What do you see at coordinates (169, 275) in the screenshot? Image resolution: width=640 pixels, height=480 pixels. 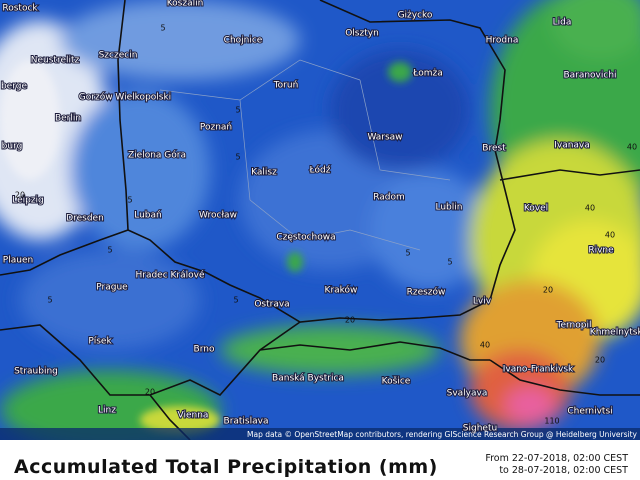 I see `city-label: Hradec Králové` at bounding box center [169, 275].